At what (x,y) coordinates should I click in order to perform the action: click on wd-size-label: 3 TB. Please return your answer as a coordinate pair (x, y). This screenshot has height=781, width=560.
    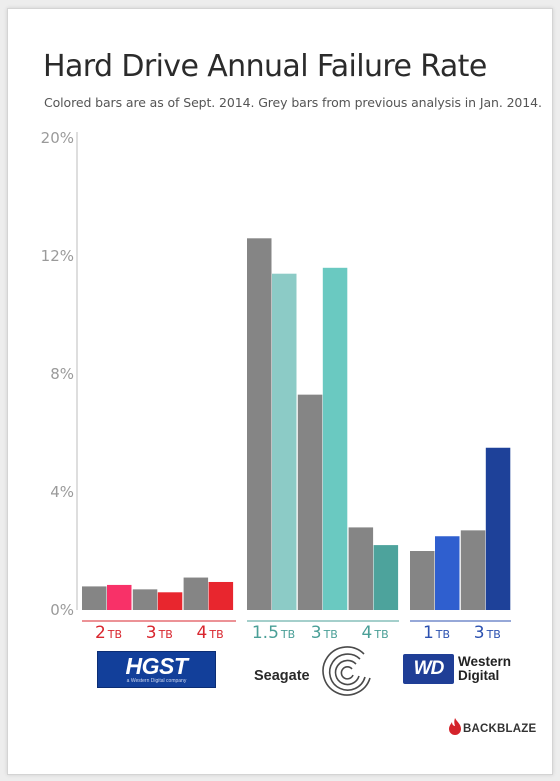
    Looking at the image, I should click on (487, 633).